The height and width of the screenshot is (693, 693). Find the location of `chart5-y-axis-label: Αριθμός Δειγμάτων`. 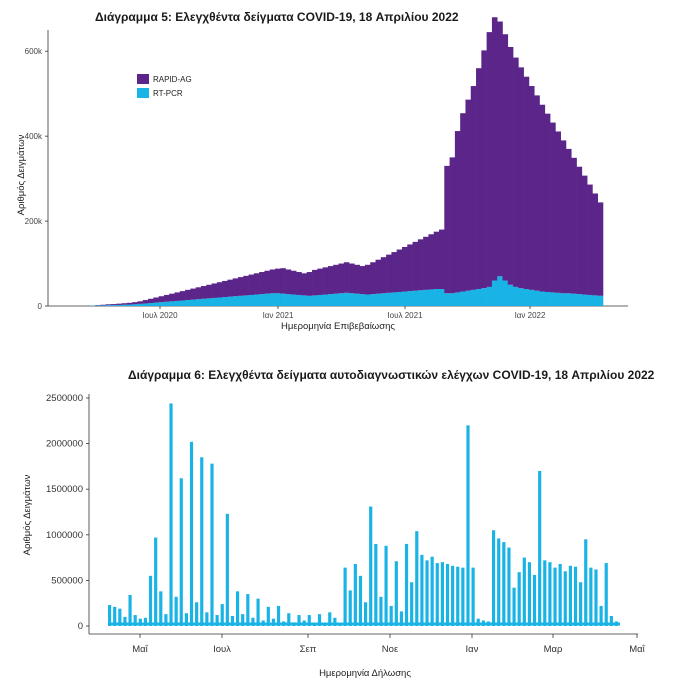

chart5-y-axis-label: Αριθμός Δειγμάτων is located at coordinates (21, 174).